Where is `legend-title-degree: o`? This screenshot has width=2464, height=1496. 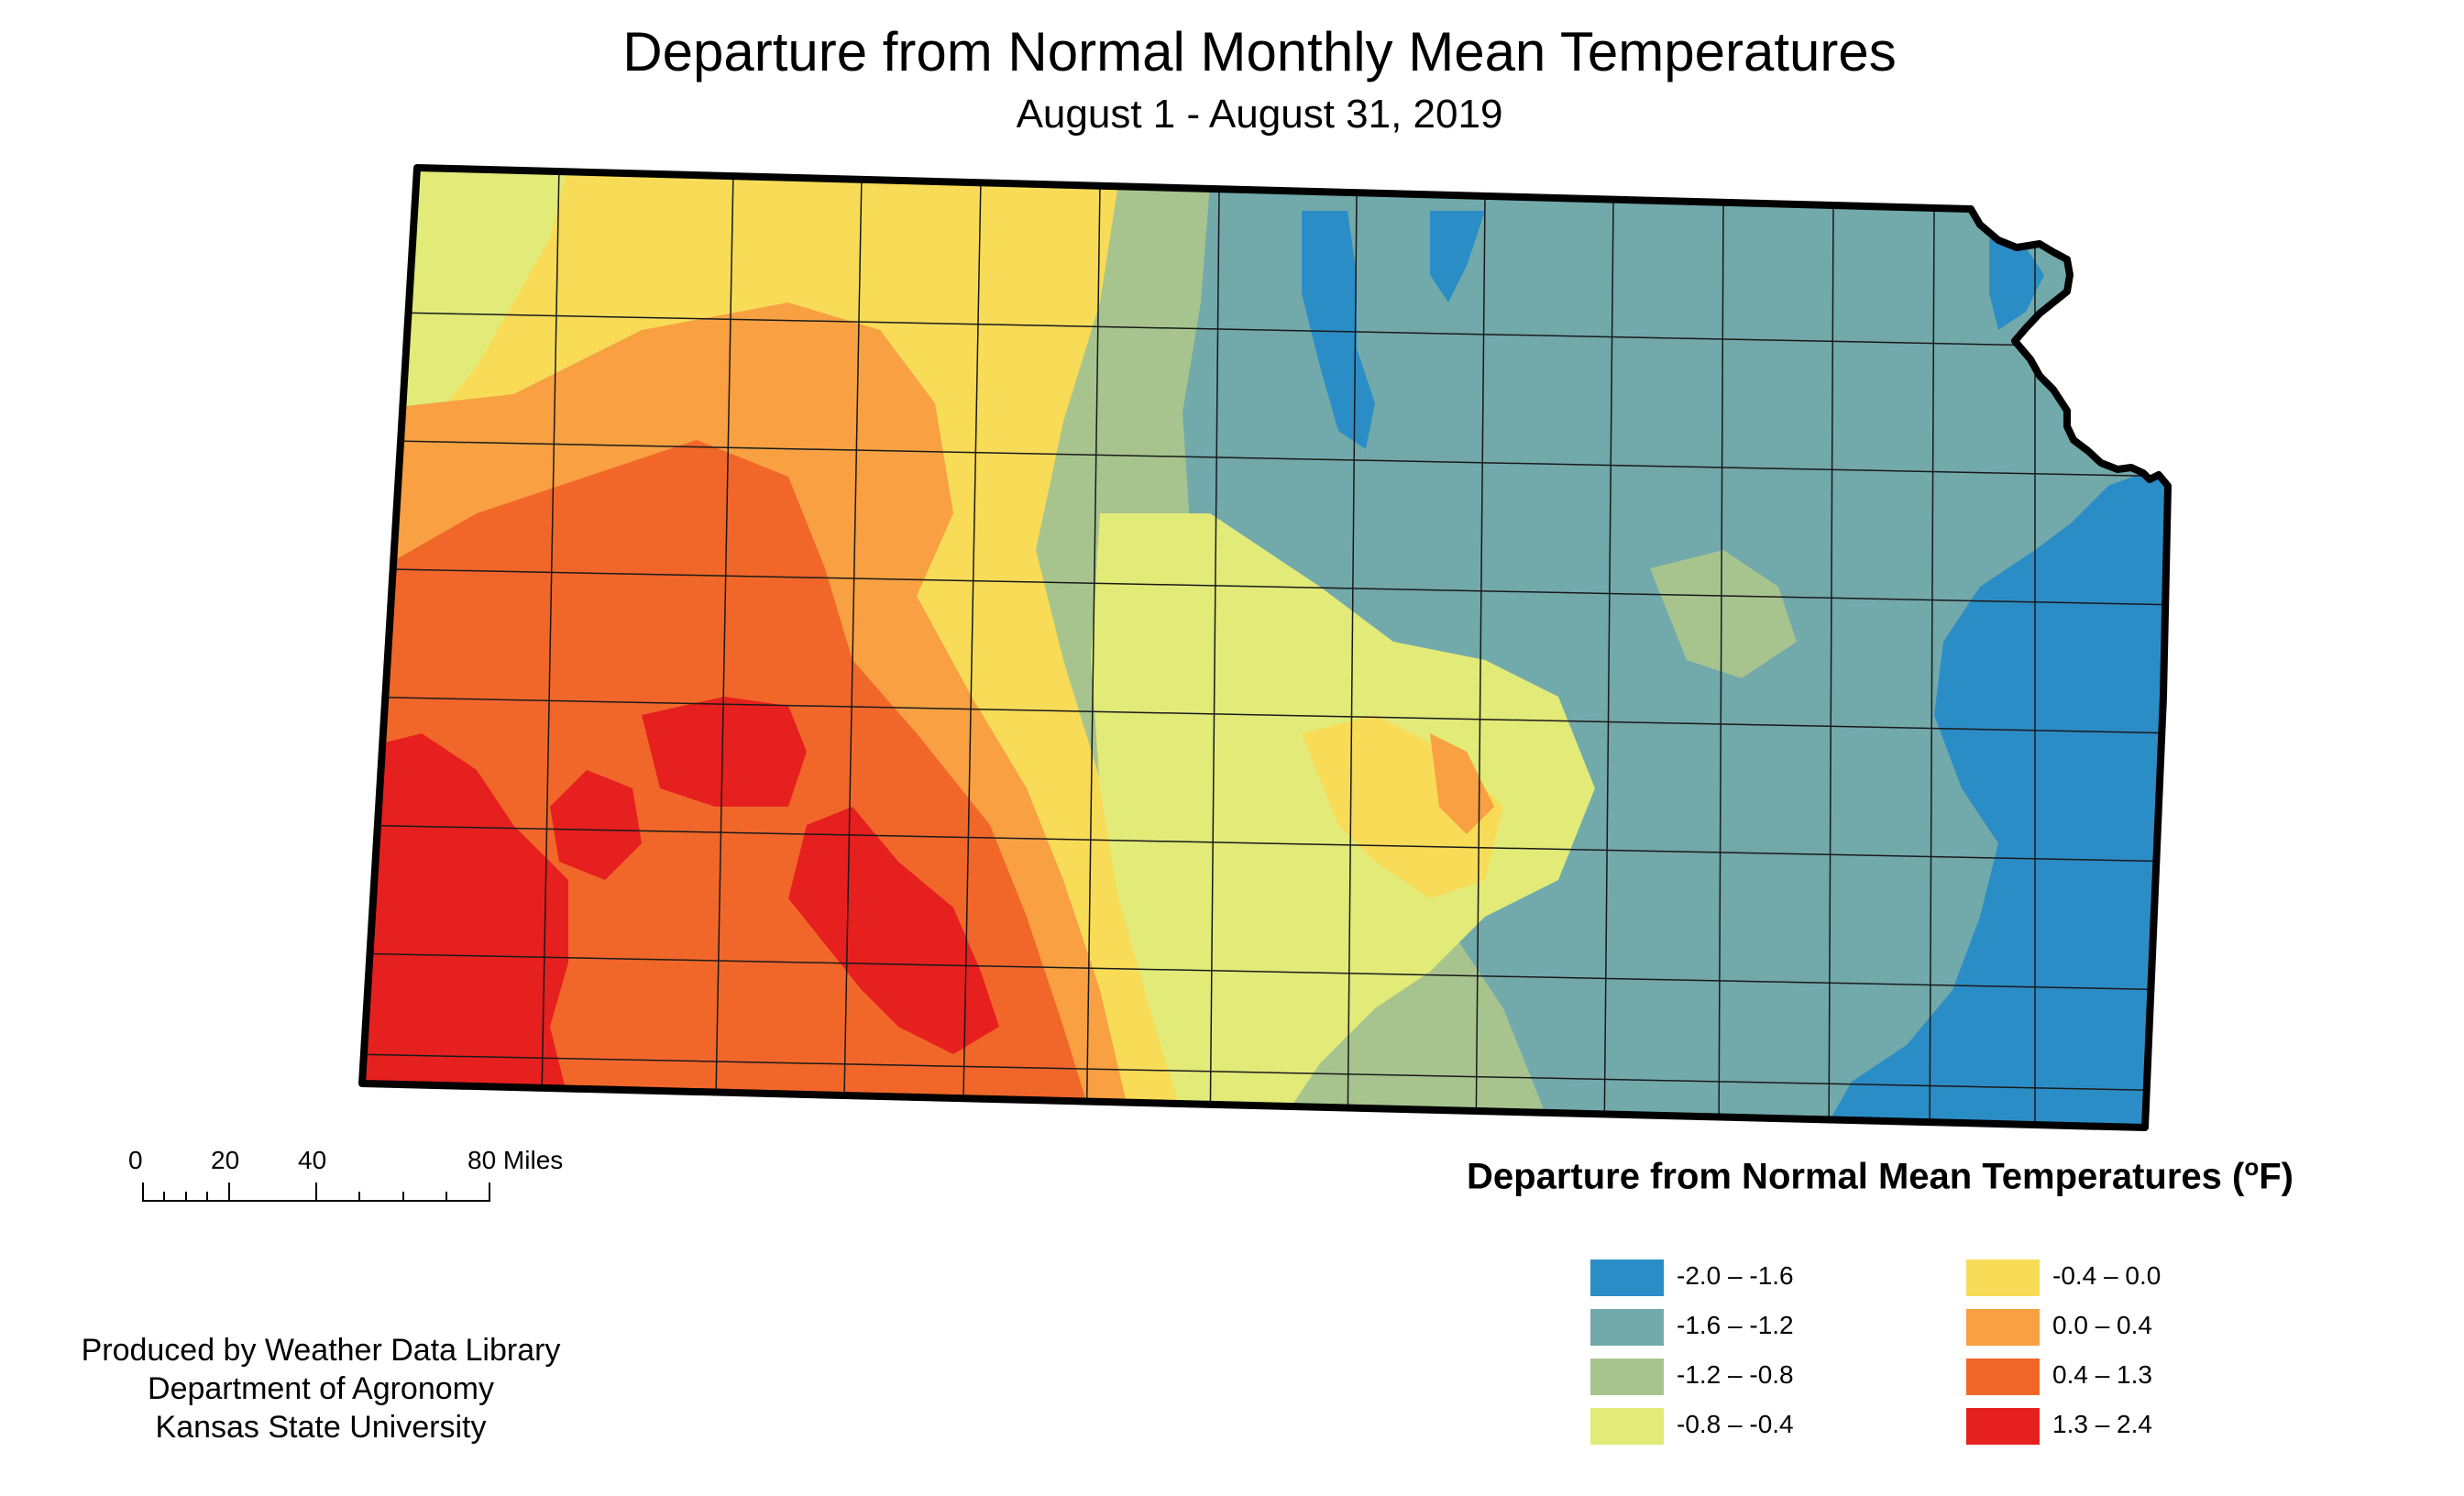
legend-title-degree: o is located at coordinates (2252, 1167).